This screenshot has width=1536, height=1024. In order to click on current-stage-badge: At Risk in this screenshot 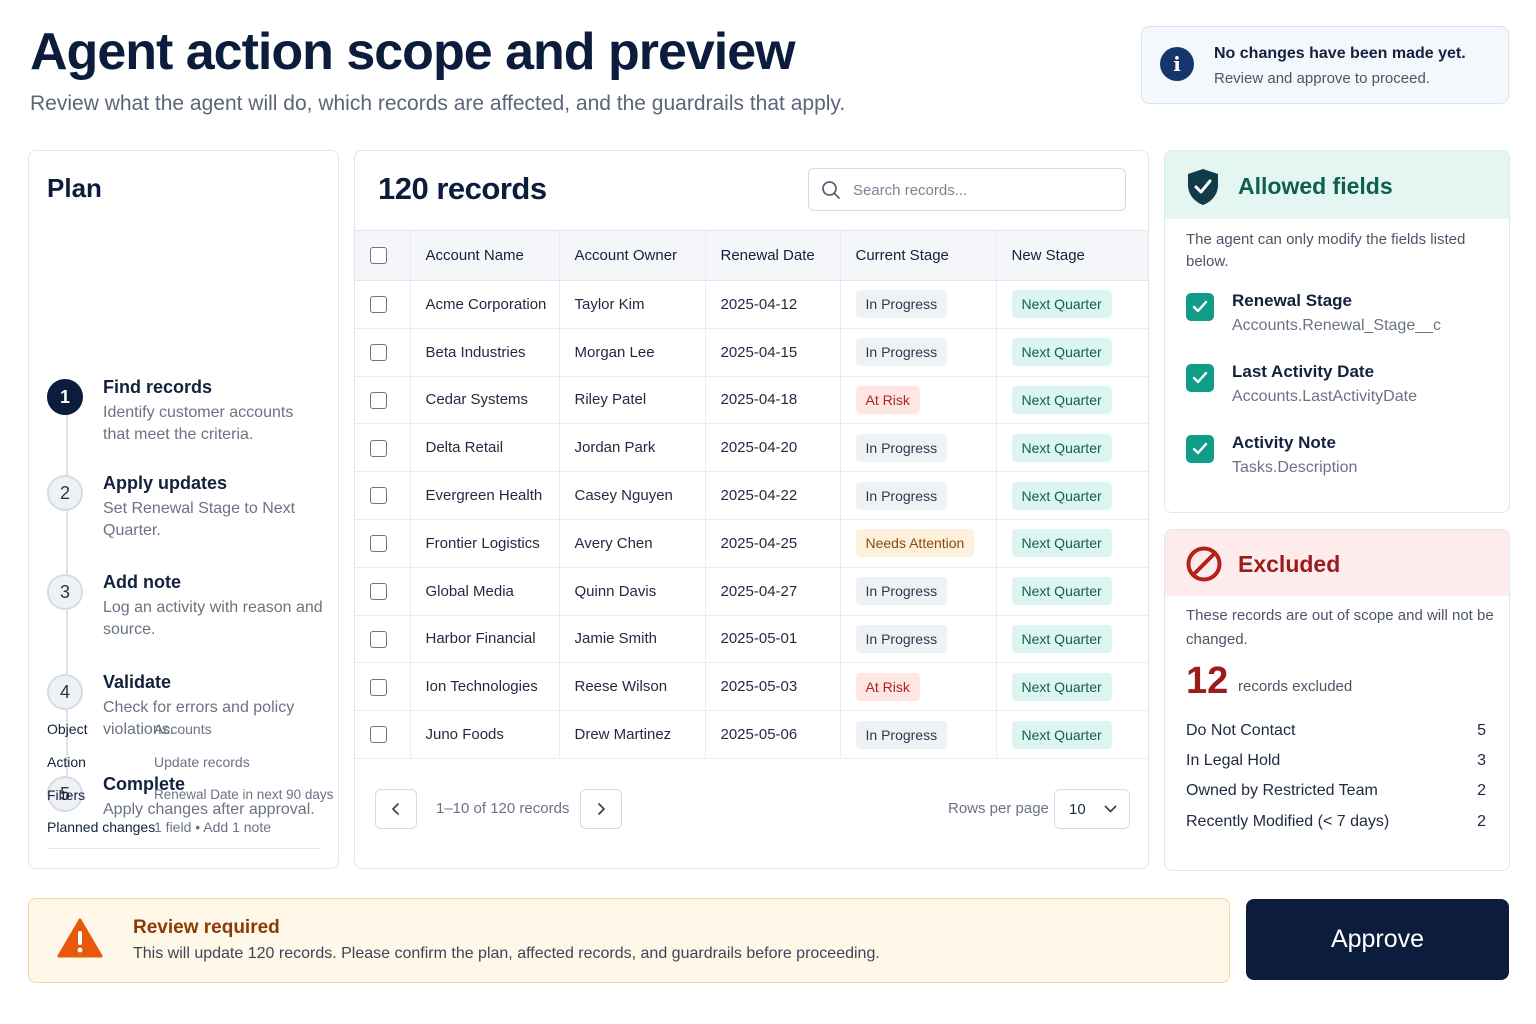, I will do `click(887, 686)`.